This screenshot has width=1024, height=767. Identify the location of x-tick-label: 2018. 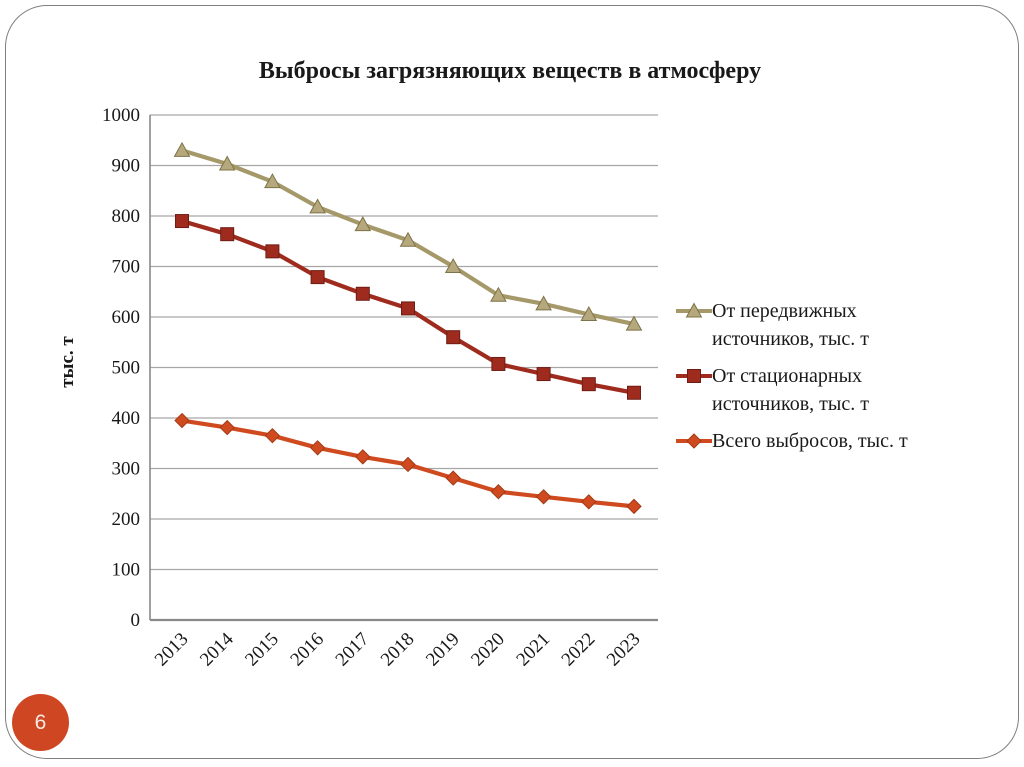
(398, 650).